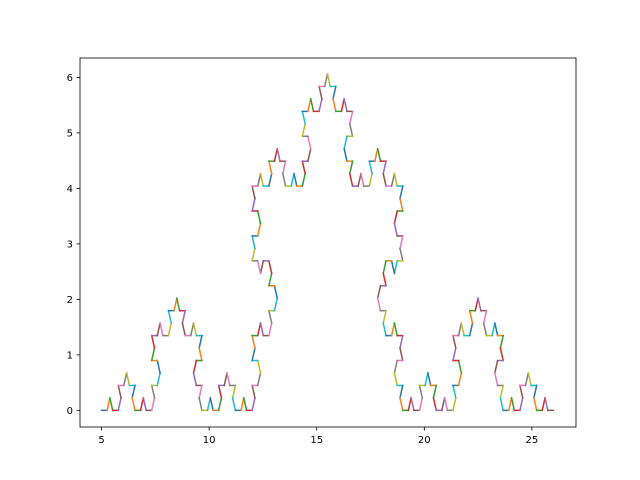 This screenshot has height=480, width=640. What do you see at coordinates (70, 244) in the screenshot?
I see `y-tick-label: 3` at bounding box center [70, 244].